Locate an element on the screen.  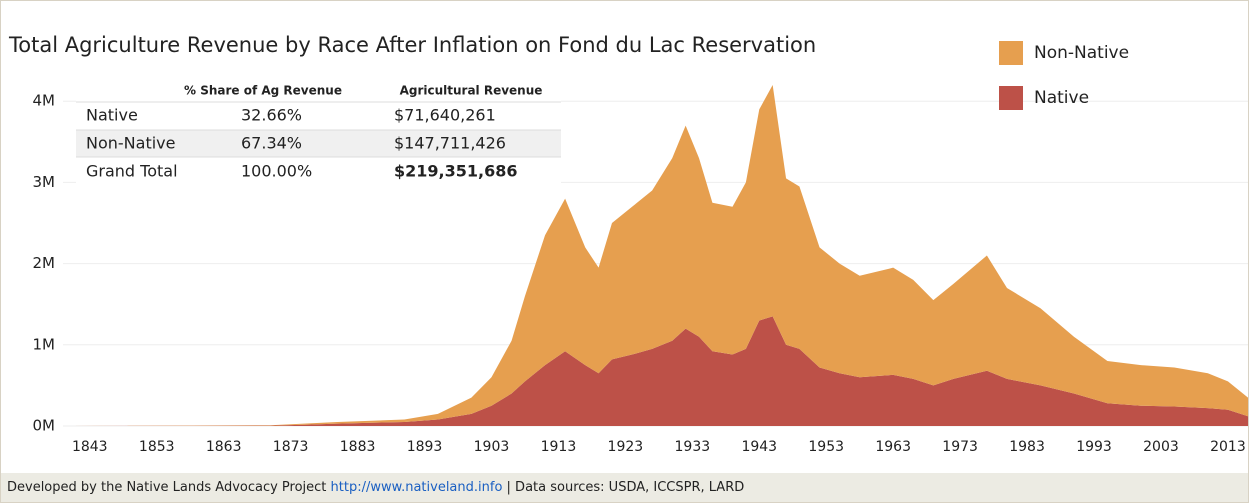
x-tick-label: 1983 is located at coordinates (1027, 447).